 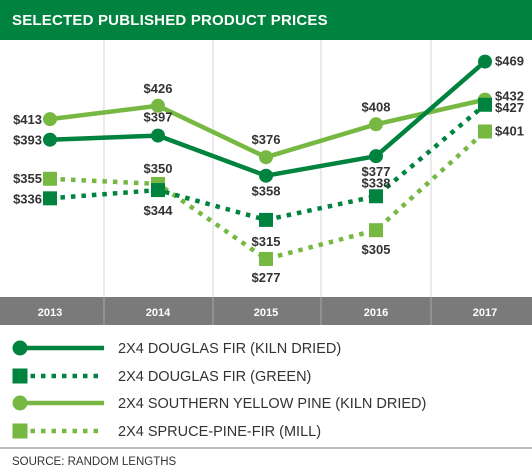 What do you see at coordinates (158, 117) in the screenshot?
I see `data-label: $397` at bounding box center [158, 117].